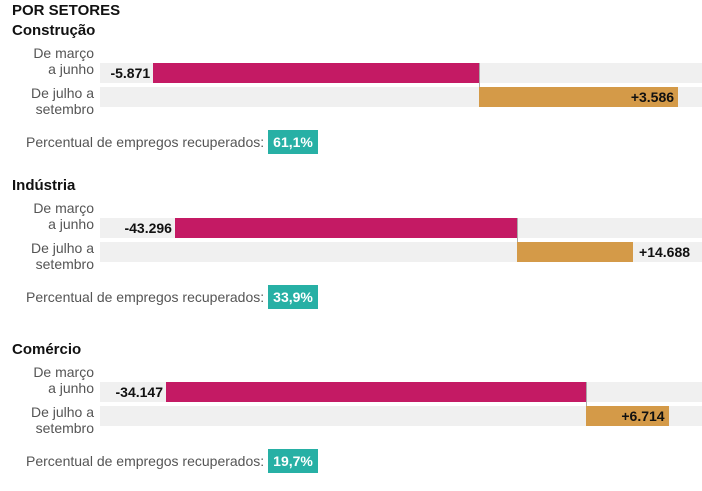 The image size is (702, 491). I want to click on recovered-percentage: Percentual de empregos recuperados: 61,1%, so click(172, 142).